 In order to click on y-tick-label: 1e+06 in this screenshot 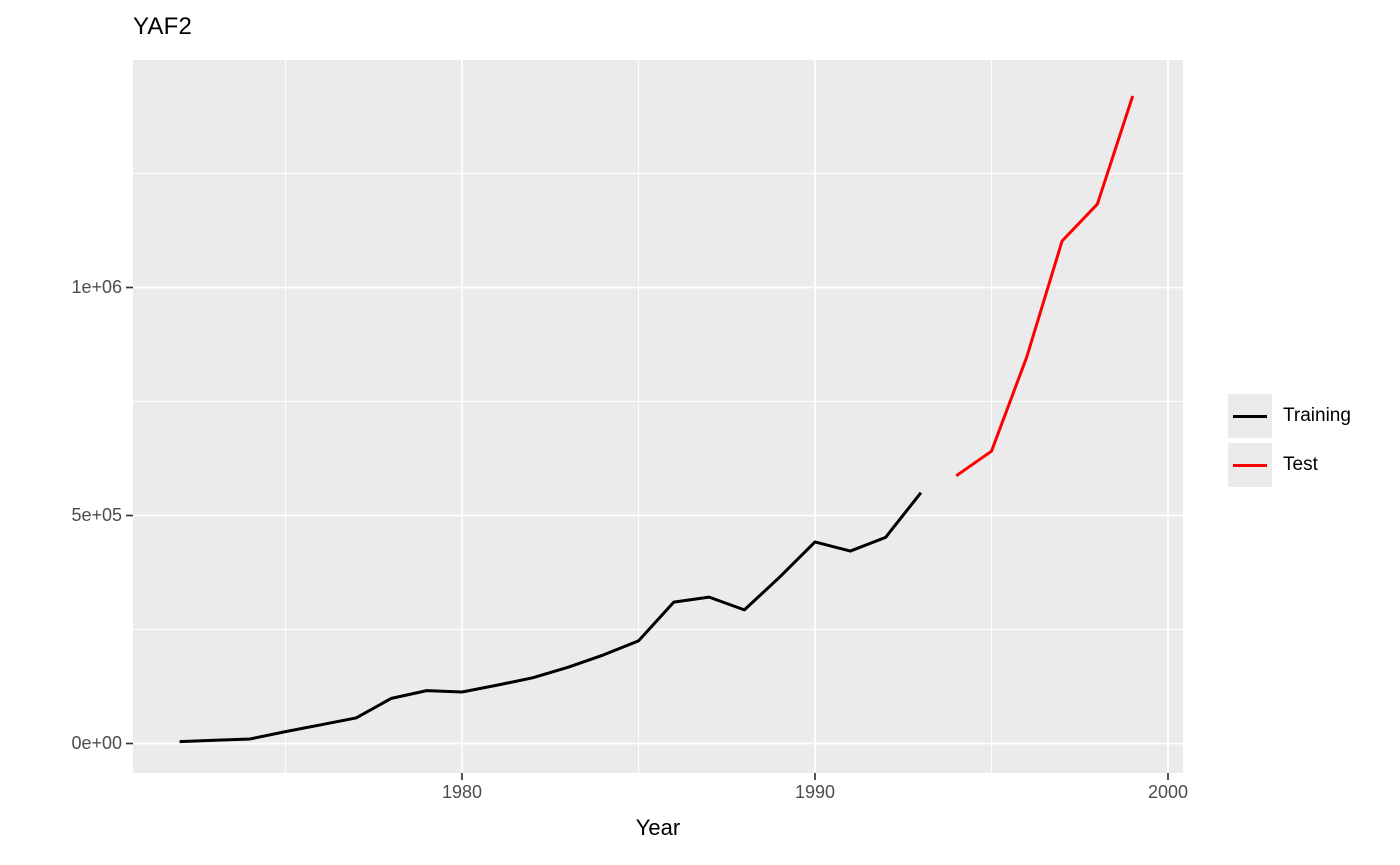, I will do `click(96, 286)`.